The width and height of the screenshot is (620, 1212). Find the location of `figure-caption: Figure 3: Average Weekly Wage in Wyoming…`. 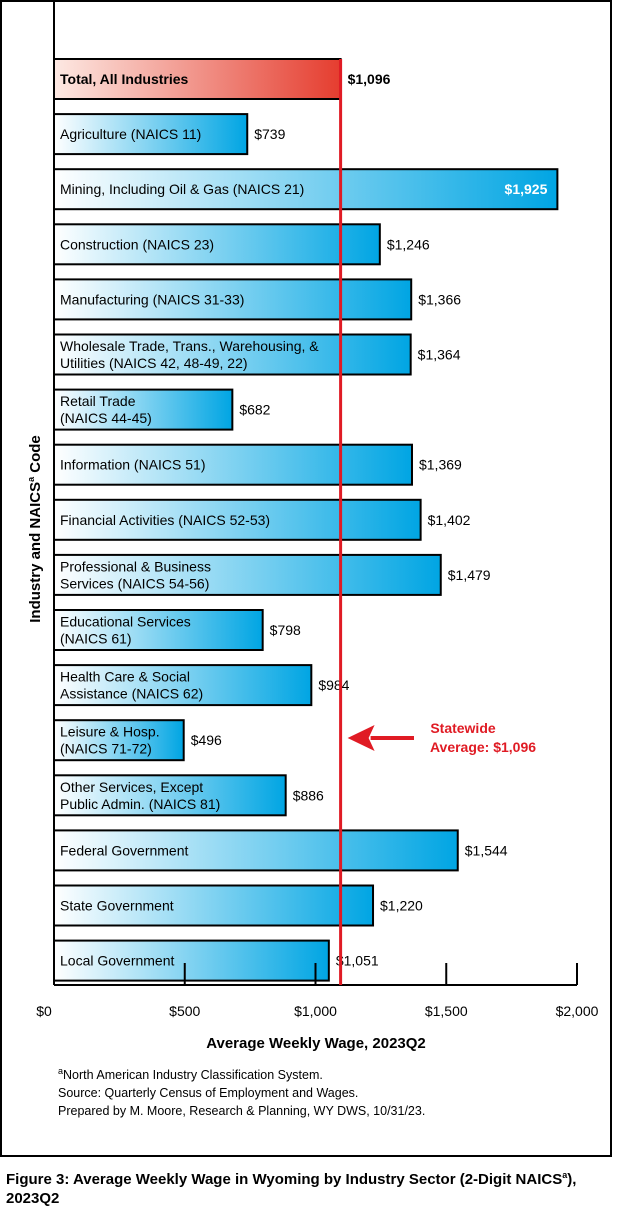

figure-caption: Figure 3: Average Weekly Wage in Wyoming… is located at coordinates (291, 1189).